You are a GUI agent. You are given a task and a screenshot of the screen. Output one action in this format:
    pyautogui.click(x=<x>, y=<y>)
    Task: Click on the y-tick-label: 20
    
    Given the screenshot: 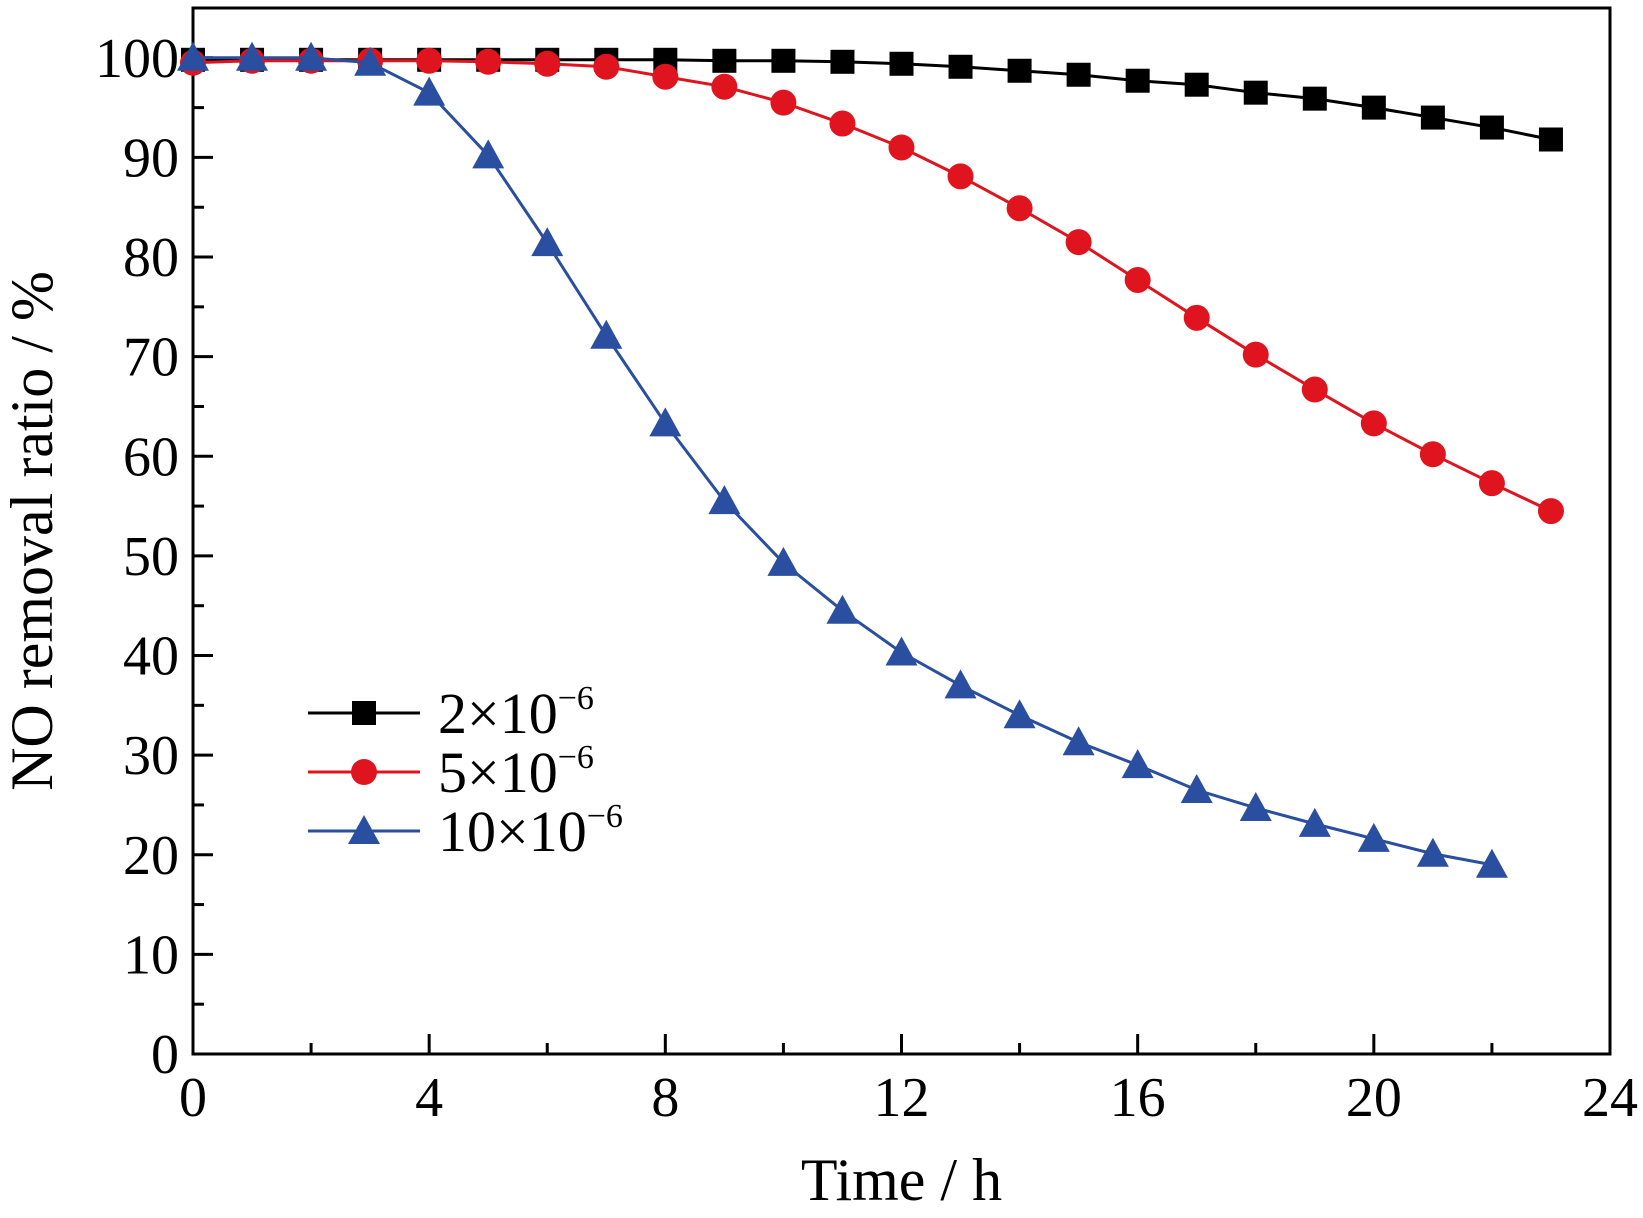 What is the action you would take?
    pyautogui.click(x=151, y=856)
    